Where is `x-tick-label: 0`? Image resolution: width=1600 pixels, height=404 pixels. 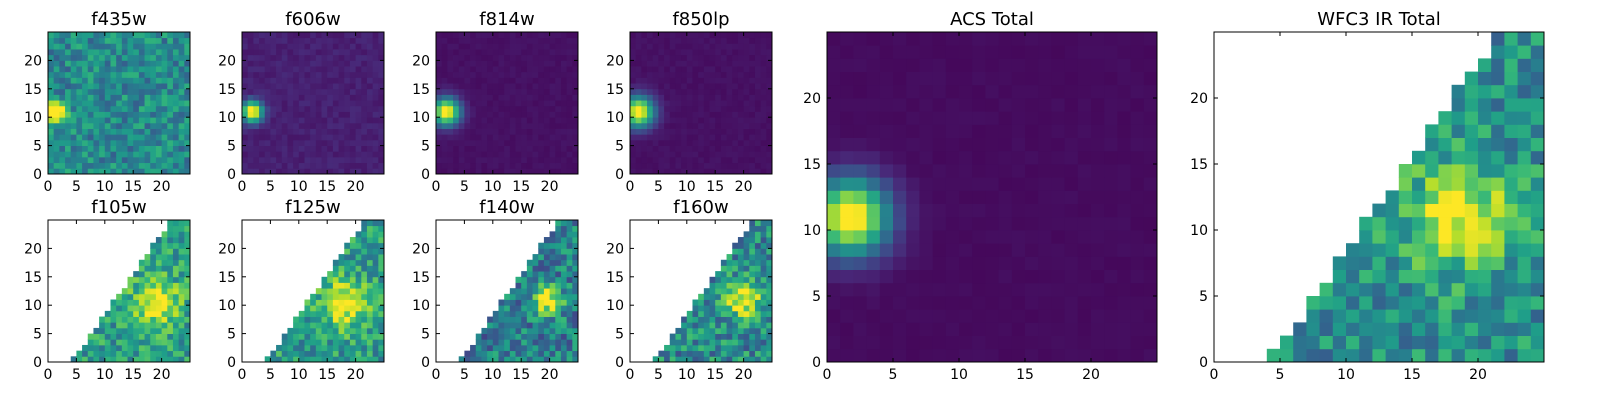
x-tick-label: 0 is located at coordinates (48, 375).